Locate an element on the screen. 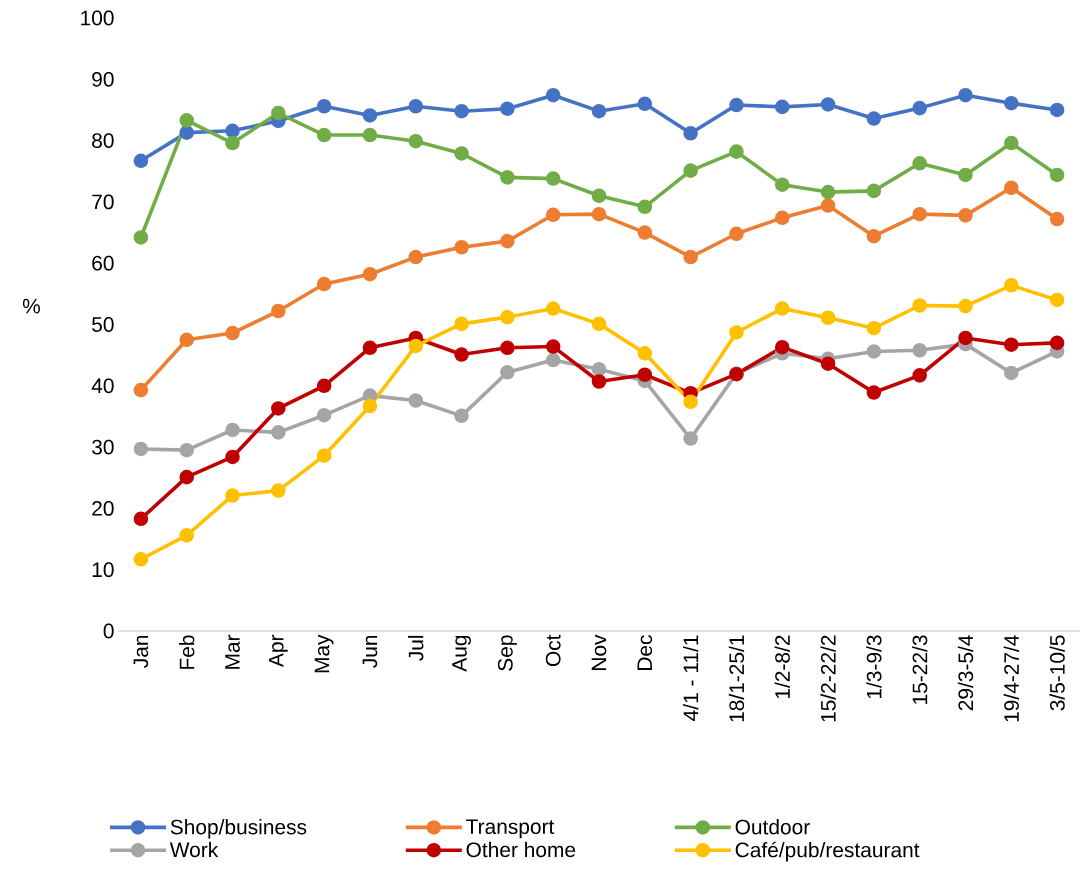  y-tick-label: 90 is located at coordinates (103, 79).